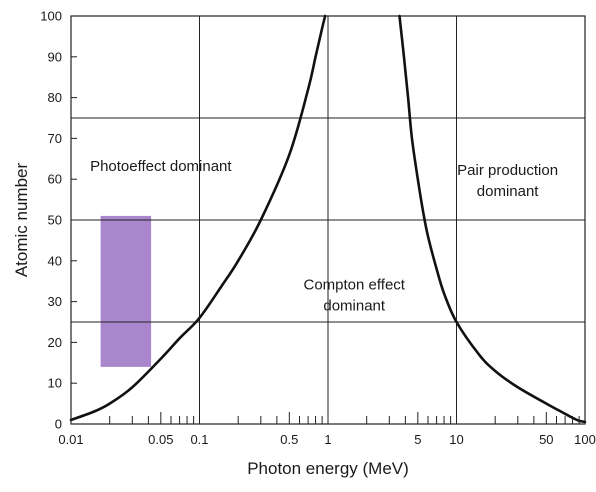 The image size is (596, 492). What do you see at coordinates (70, 439) in the screenshot?
I see `x-tick-label: 0.01` at bounding box center [70, 439].